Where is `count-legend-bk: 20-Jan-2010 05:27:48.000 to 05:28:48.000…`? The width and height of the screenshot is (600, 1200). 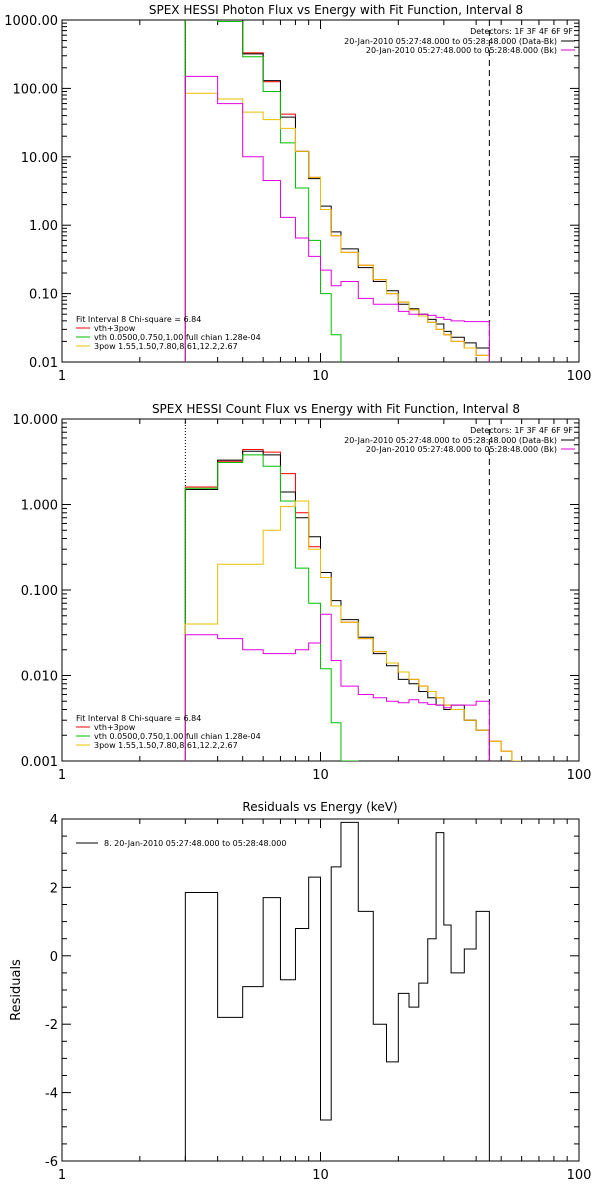 count-legend-bk: 20-Jan-2010 05:27:48.000 to 05:28:48.000… is located at coordinates (461, 449).